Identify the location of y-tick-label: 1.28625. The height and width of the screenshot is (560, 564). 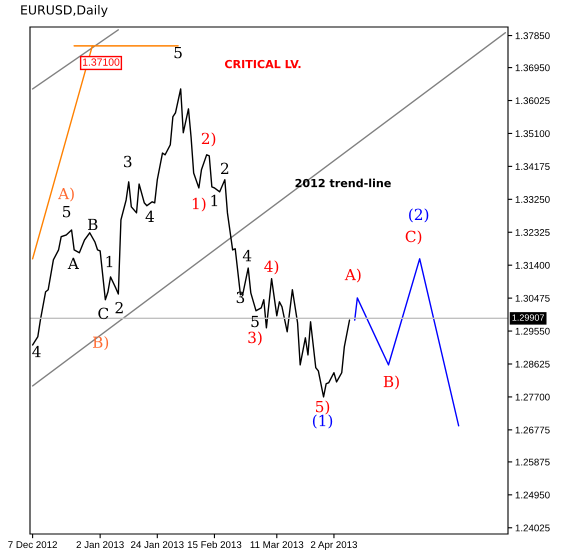
(533, 364).